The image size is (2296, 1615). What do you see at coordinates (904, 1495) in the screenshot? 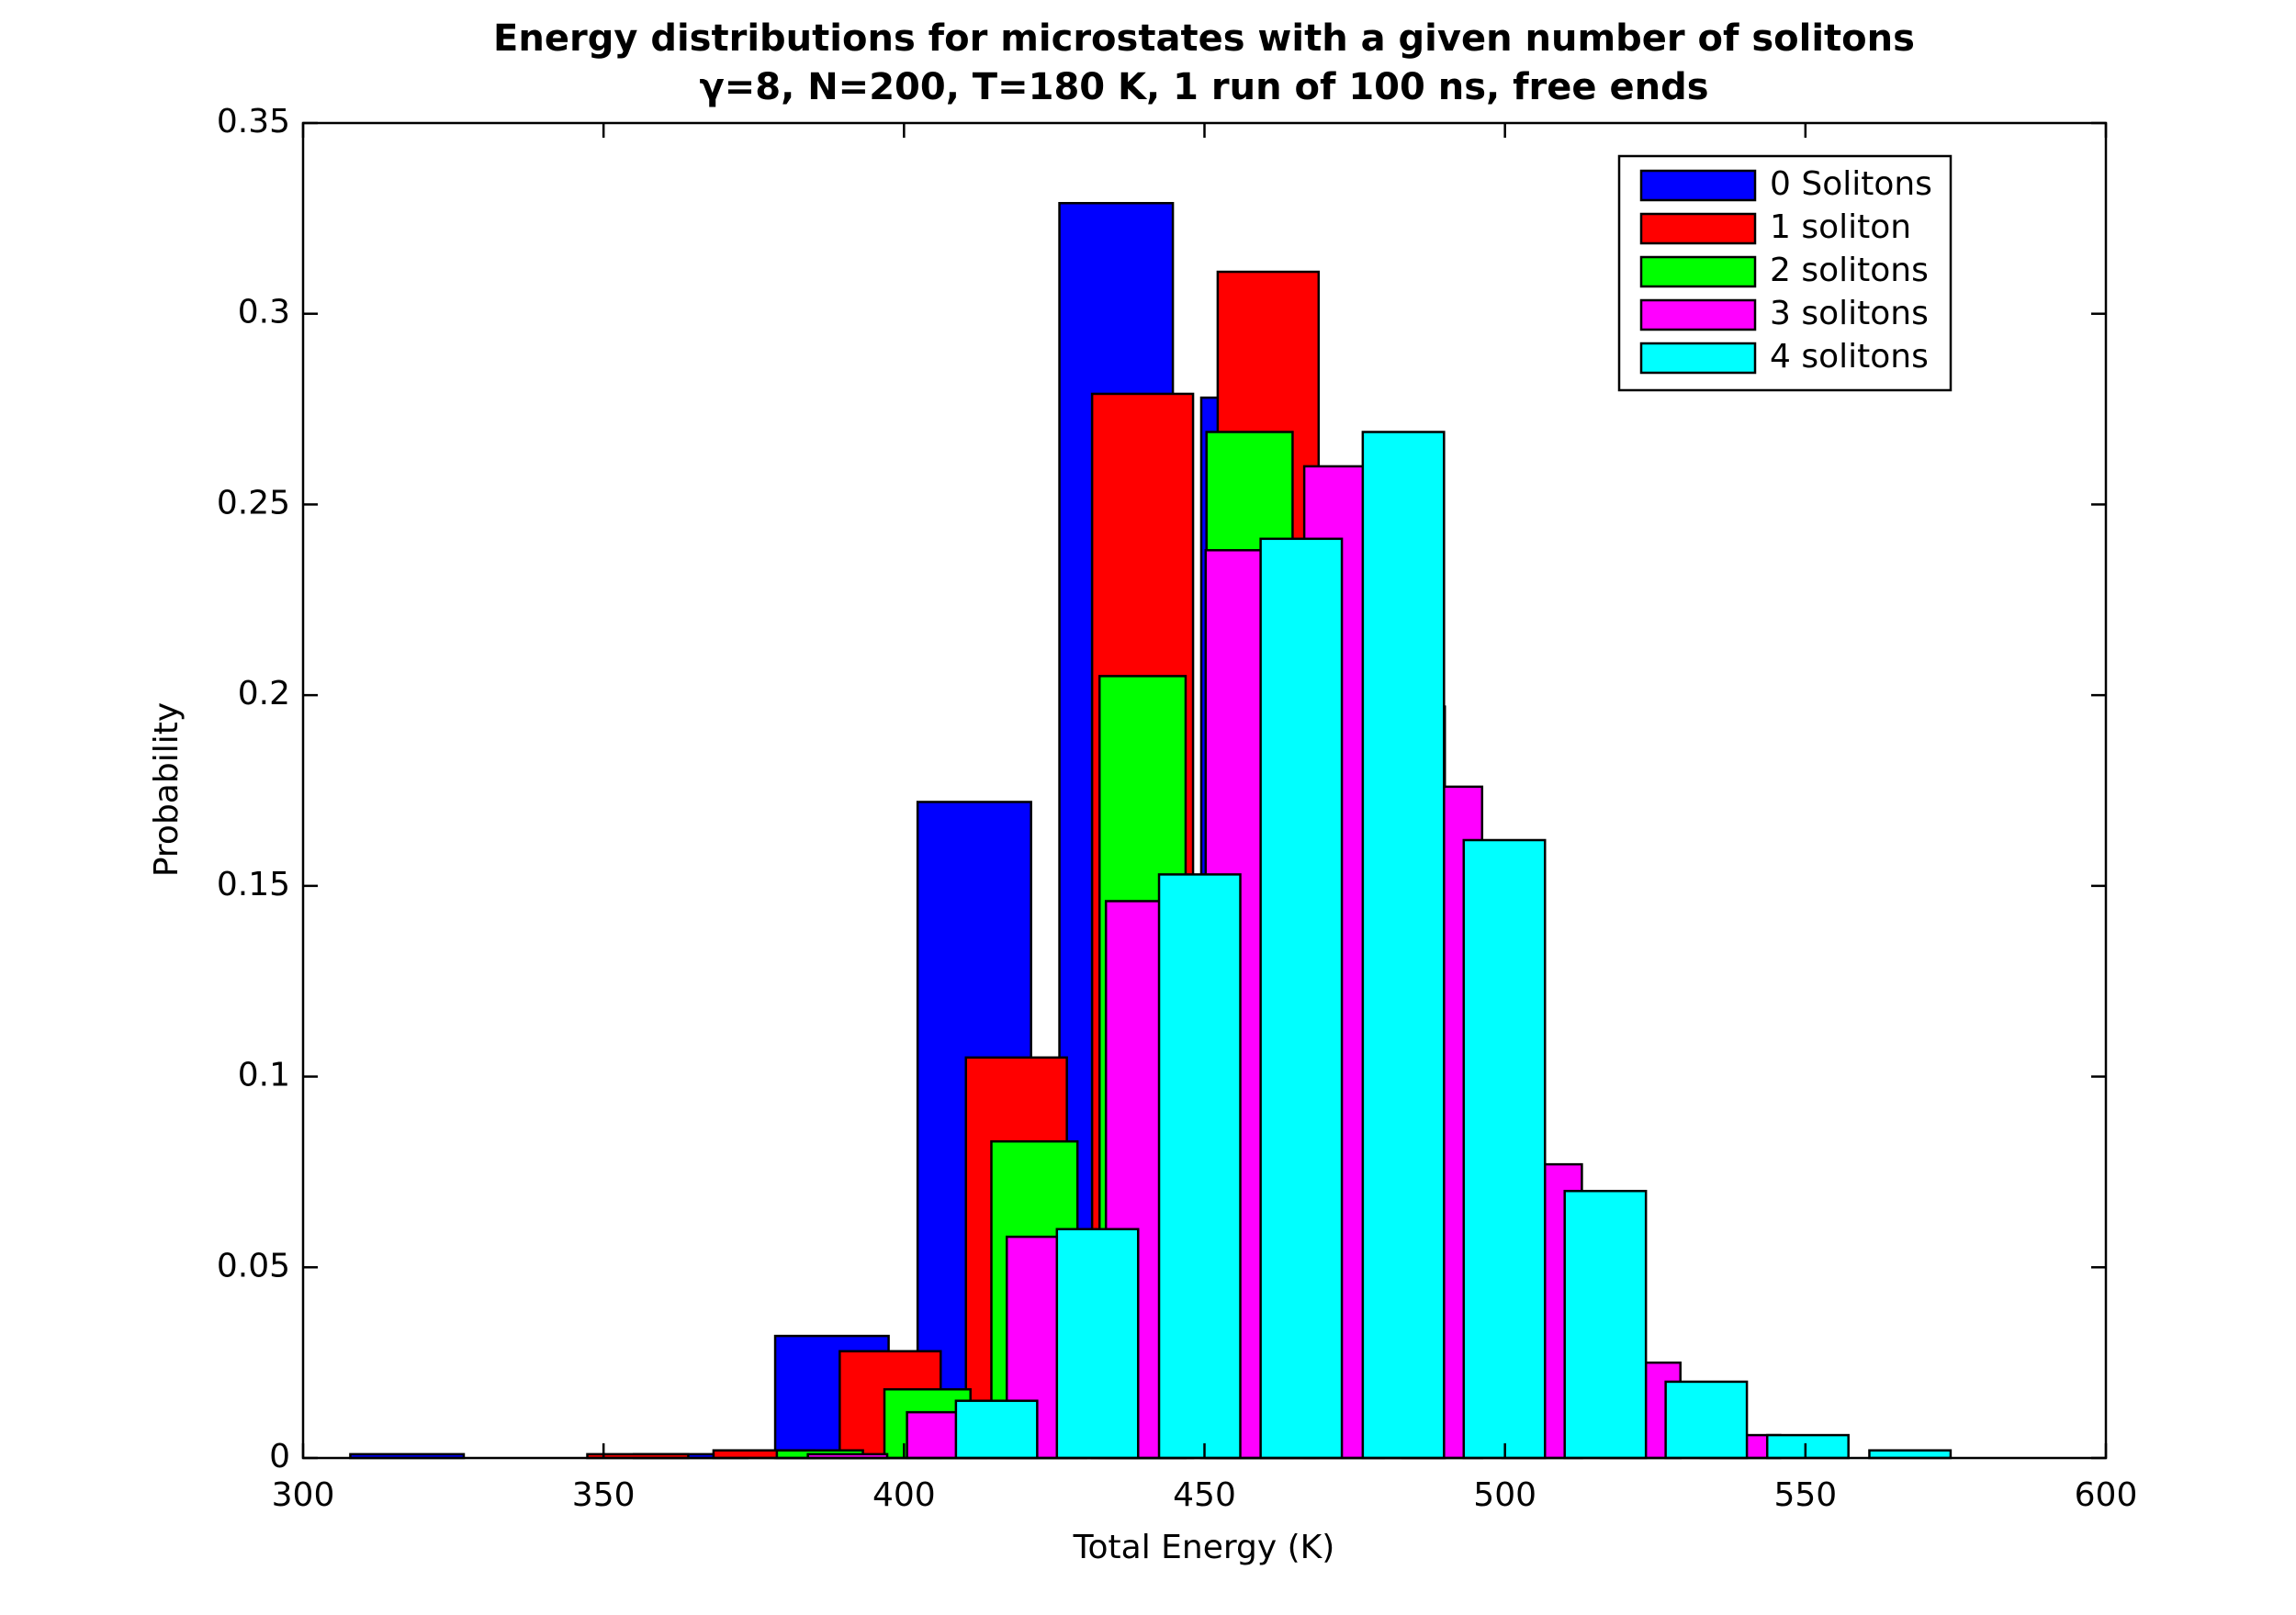
I see `x-tick-label: 400` at bounding box center [904, 1495].